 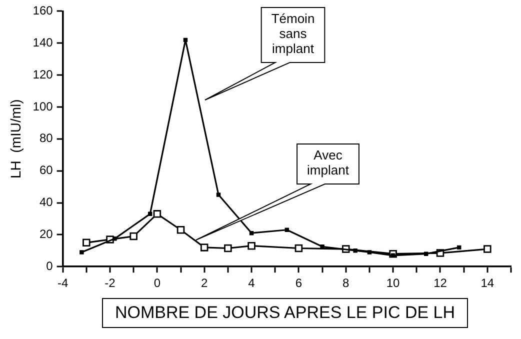 What do you see at coordinates (43, 42) in the screenshot?
I see `y-tick-label: 140` at bounding box center [43, 42].